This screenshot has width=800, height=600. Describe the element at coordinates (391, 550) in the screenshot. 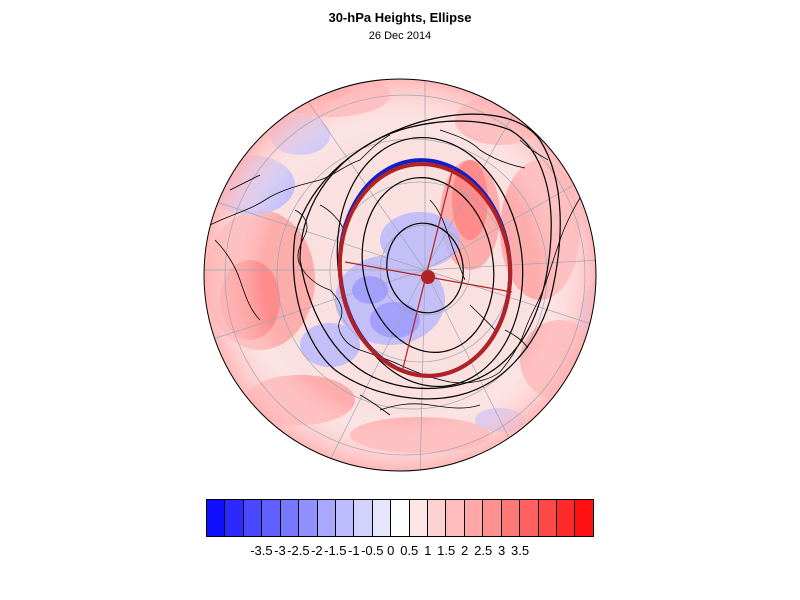

I see `colorbar-tick-label: 0` at that location.